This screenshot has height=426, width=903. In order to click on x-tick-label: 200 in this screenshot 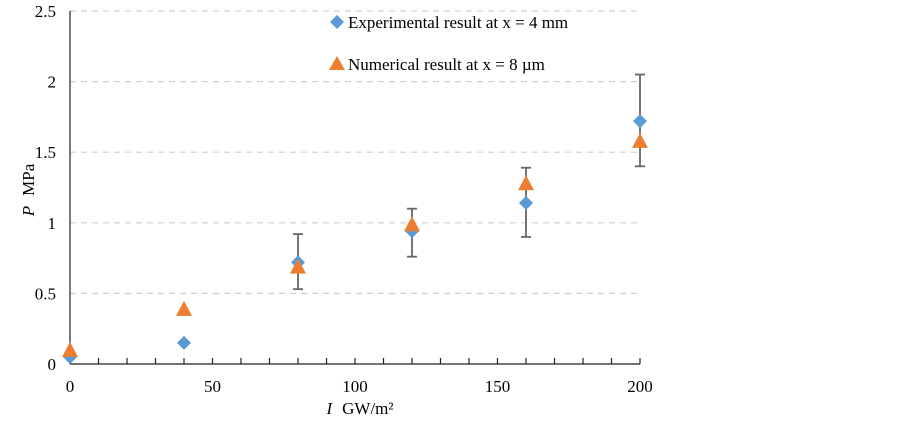, I will do `click(640, 386)`.